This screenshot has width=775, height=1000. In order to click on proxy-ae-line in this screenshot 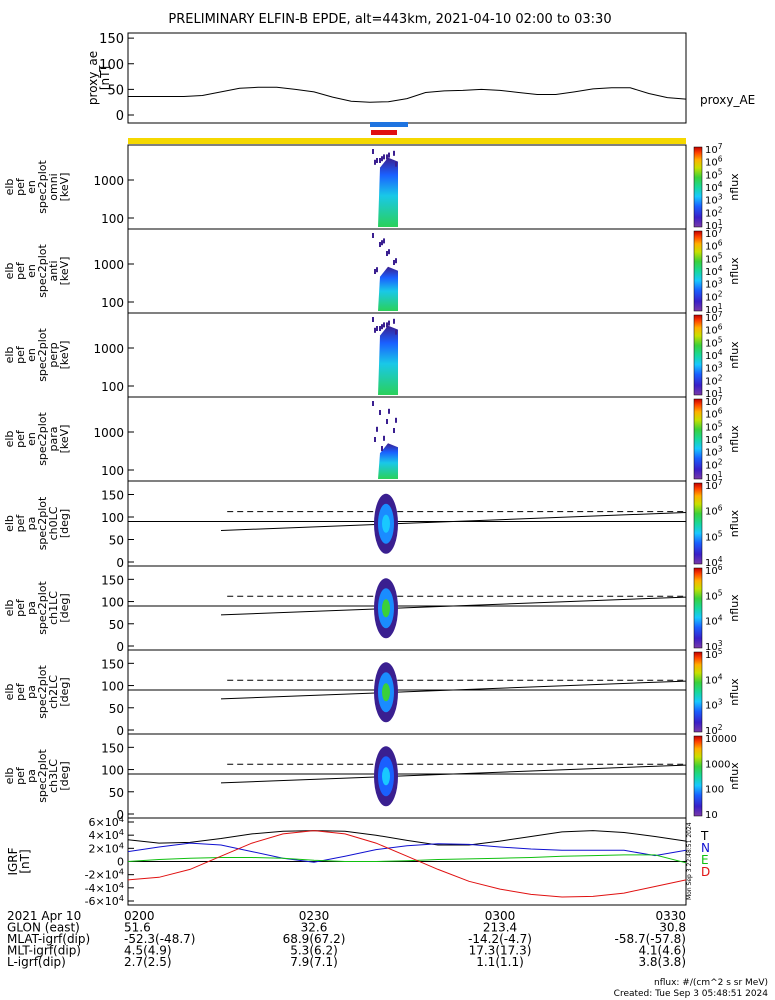, I will do `click(407, 94)`.